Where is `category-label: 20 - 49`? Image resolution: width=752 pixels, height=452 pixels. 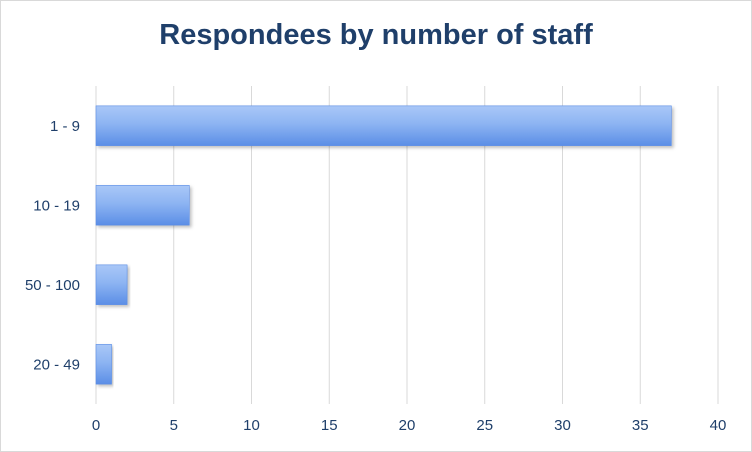
category-label: 20 - 49 is located at coordinates (56, 364).